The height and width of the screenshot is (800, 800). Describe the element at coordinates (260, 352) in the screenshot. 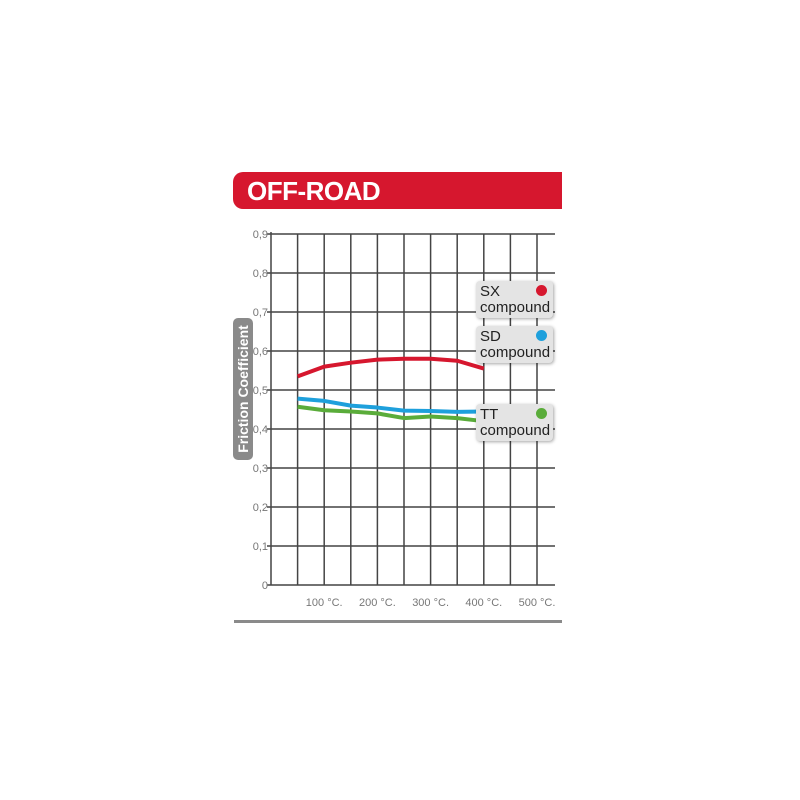

I see `y-tick-label: 0,6` at that location.